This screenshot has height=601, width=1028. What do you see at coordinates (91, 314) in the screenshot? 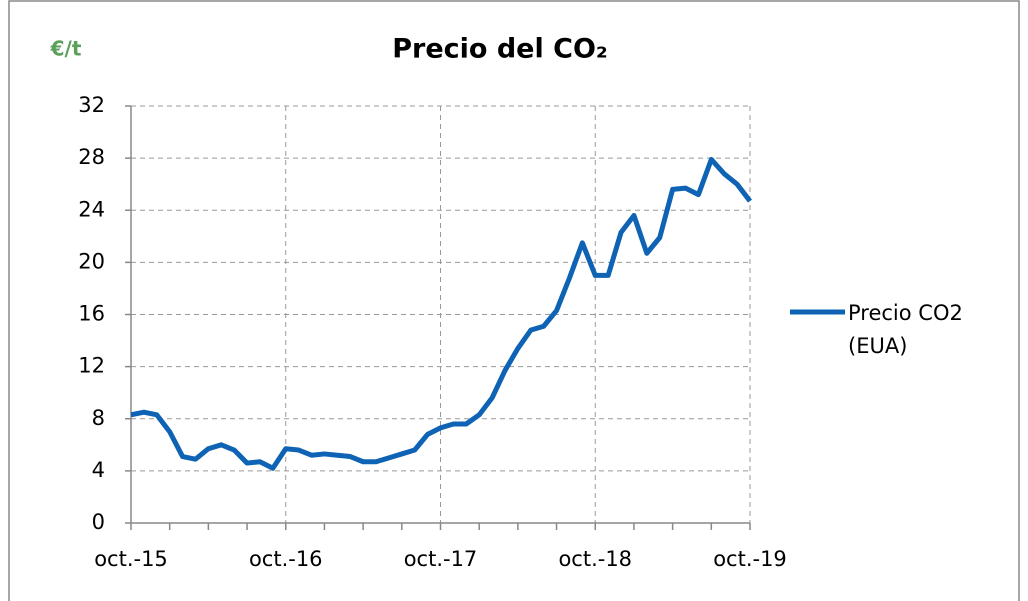
I see `y-tick-label: 16` at bounding box center [91, 314].